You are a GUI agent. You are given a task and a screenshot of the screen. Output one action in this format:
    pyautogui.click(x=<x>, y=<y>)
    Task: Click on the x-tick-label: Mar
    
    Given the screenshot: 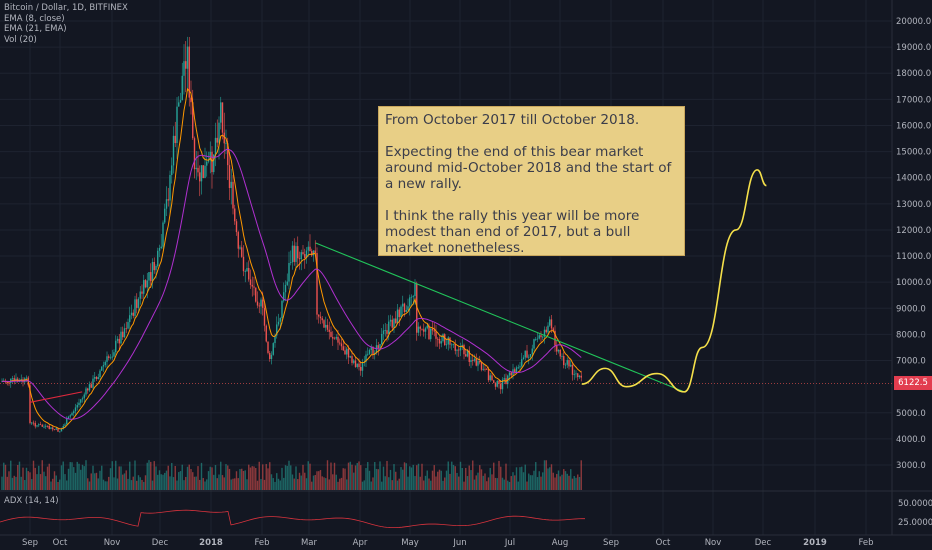 What is the action you would take?
    pyautogui.click(x=309, y=543)
    